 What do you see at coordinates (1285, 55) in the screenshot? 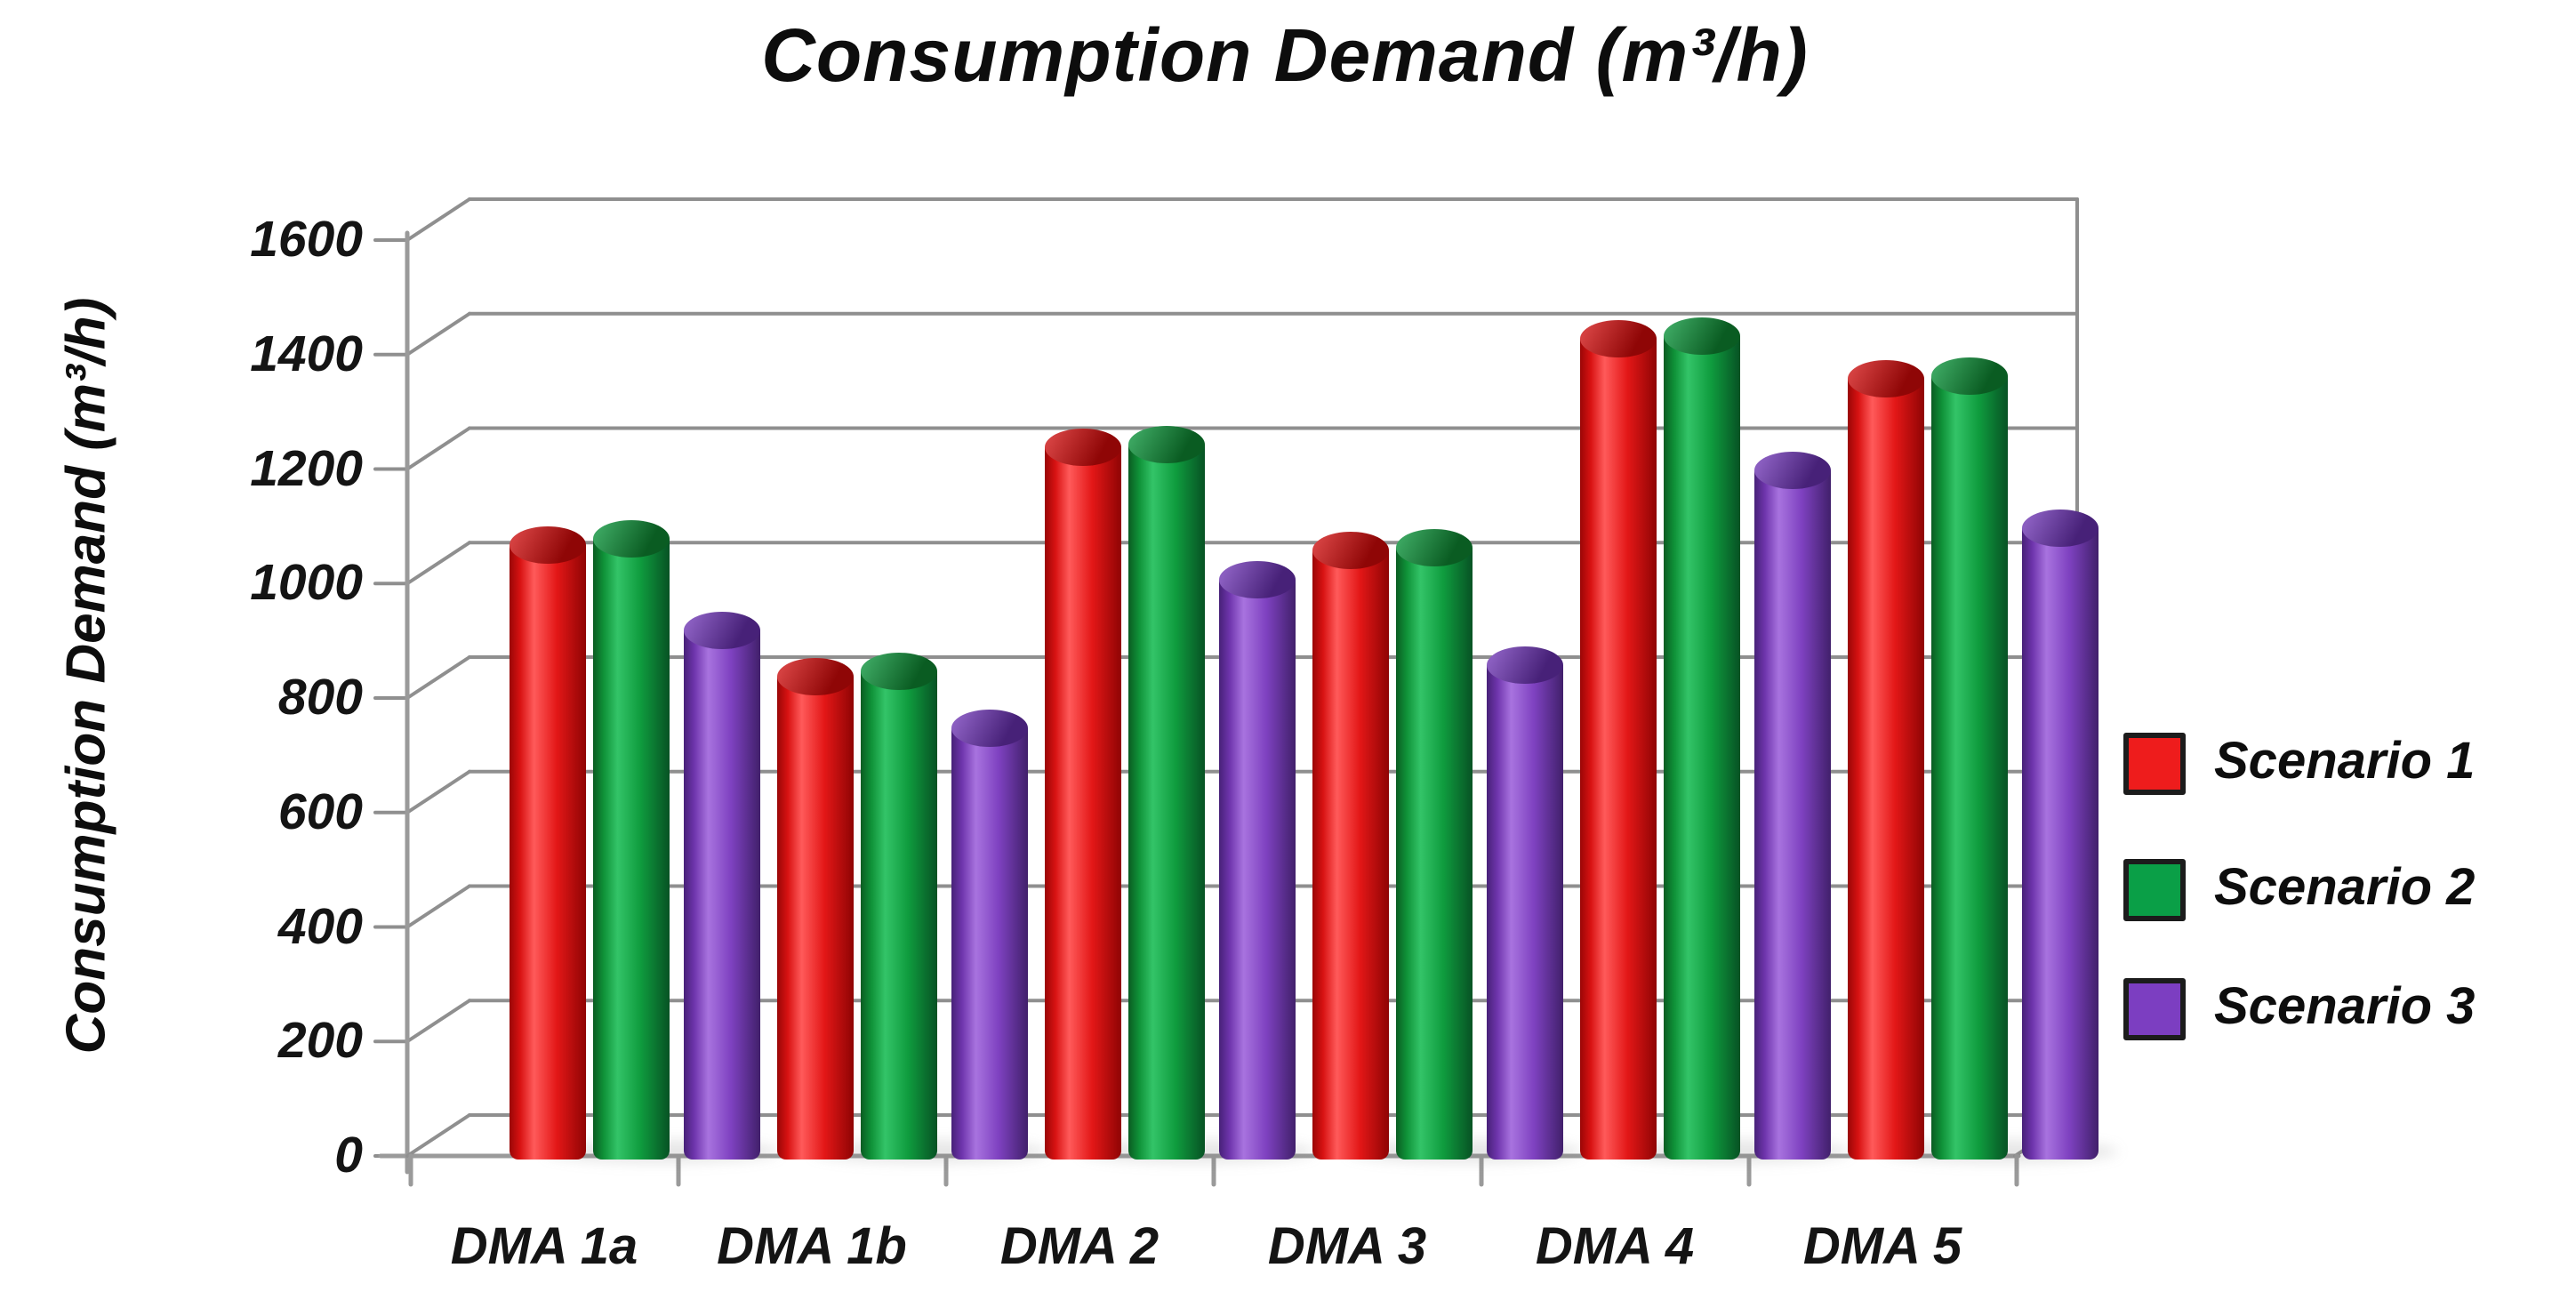
I see `chart-title: Consumption Demand (m³/h)` at bounding box center [1285, 55].